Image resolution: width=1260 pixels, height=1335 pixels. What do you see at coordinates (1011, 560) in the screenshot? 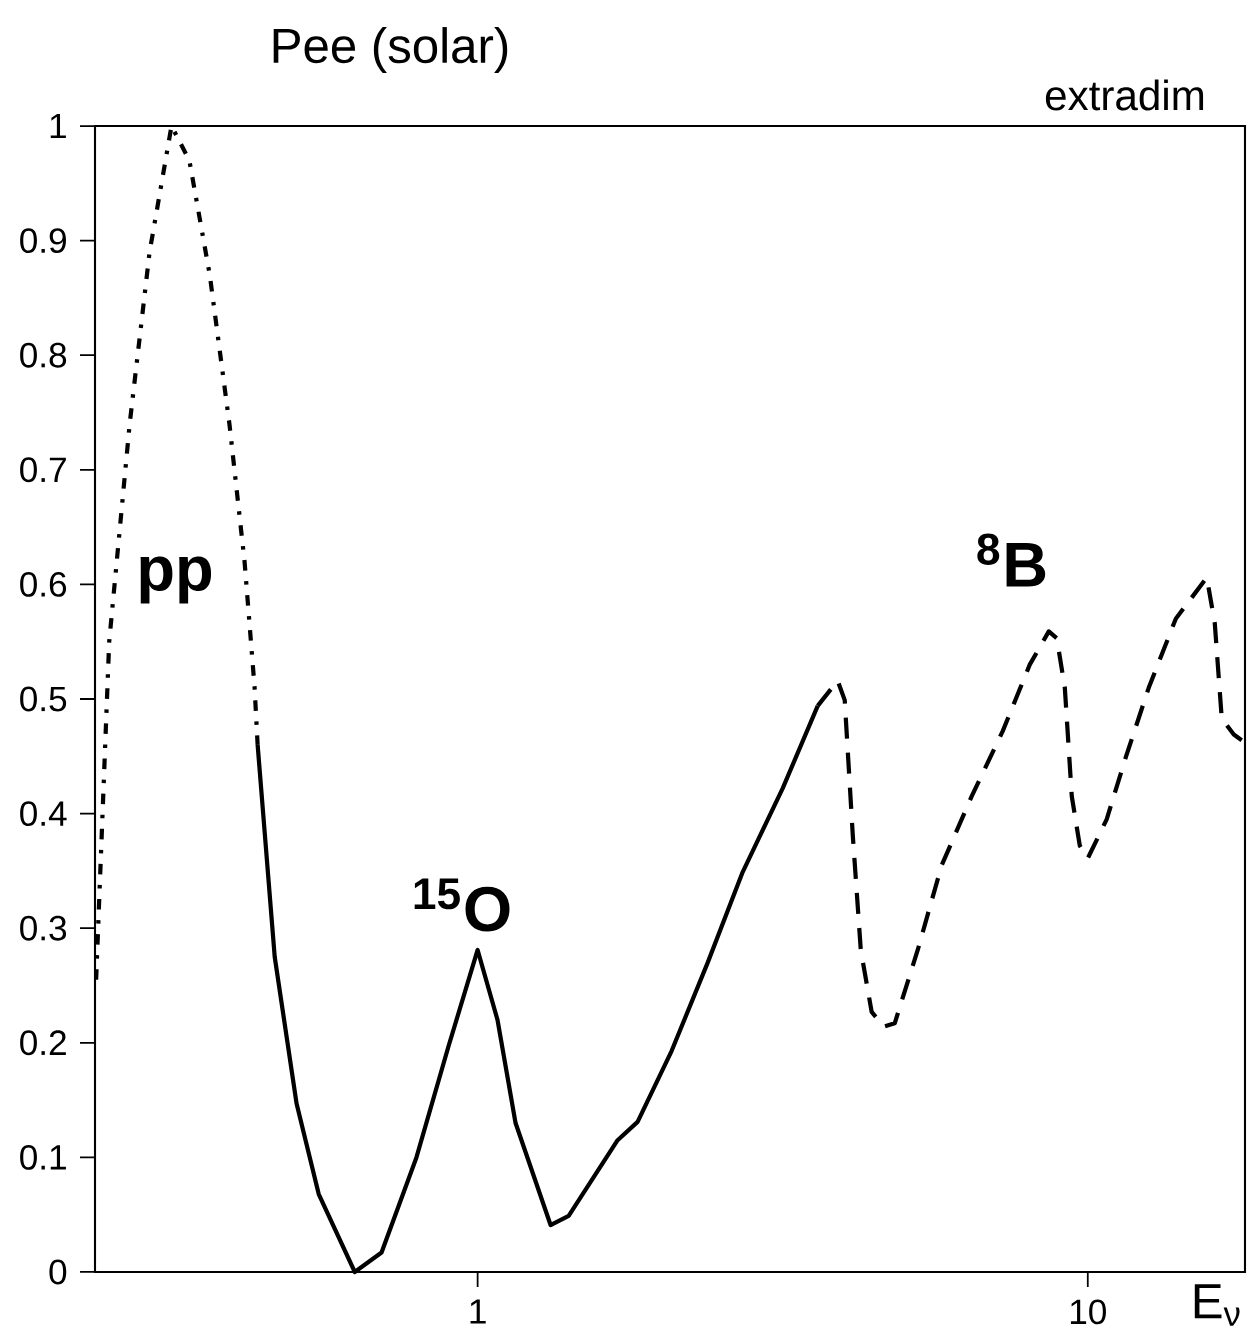
I see `annotation: $^{8}$B` at bounding box center [1011, 560].